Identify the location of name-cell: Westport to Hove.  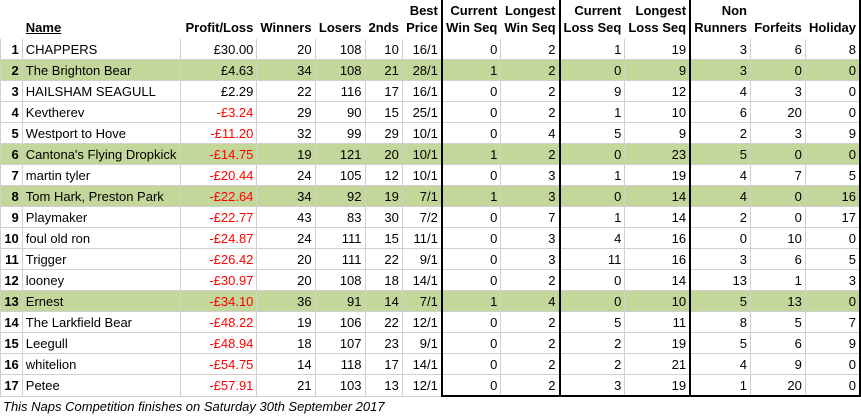
(101, 133).